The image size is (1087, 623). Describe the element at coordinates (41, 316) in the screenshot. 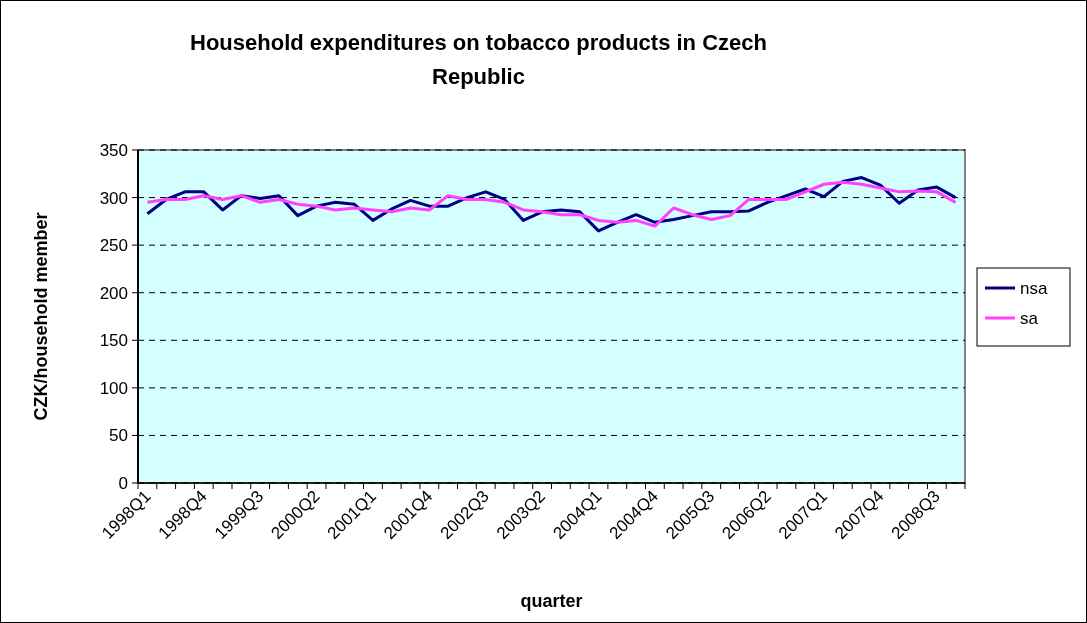

I see `y-axis-title: CZK/household member` at that location.